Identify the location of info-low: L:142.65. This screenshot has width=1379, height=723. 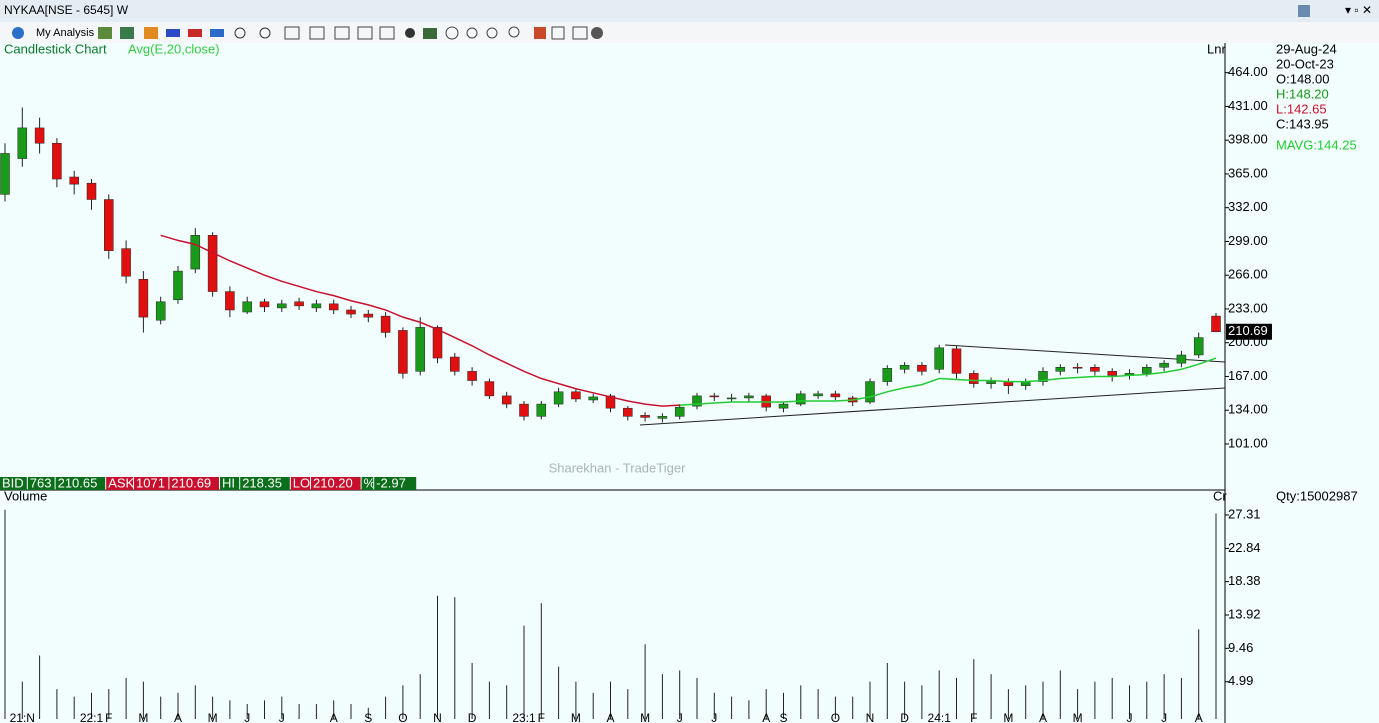
(1301, 108).